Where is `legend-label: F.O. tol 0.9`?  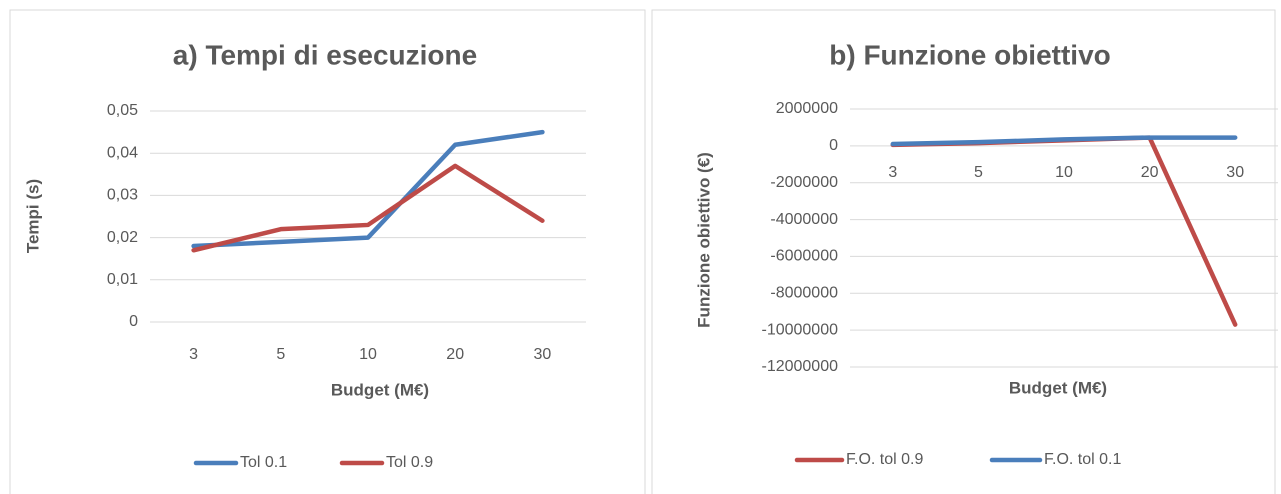
legend-label: F.O. tol 0.9 is located at coordinates (884, 459).